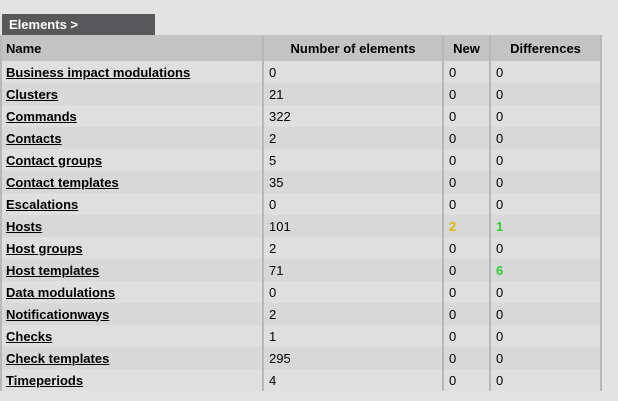 This screenshot has width=618, height=401. What do you see at coordinates (132, 226) in the screenshot?
I see `element-name-cell: Hosts` at bounding box center [132, 226].